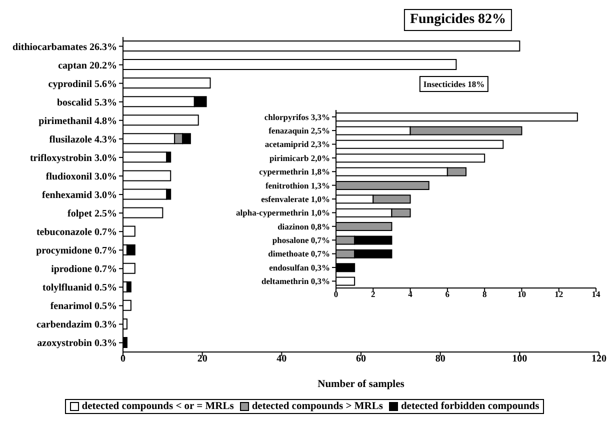 The width and height of the screenshot is (609, 441). What do you see at coordinates (82, 84) in the screenshot?
I see `y-tick-label: cyprodinil 5.6%` at bounding box center [82, 84].